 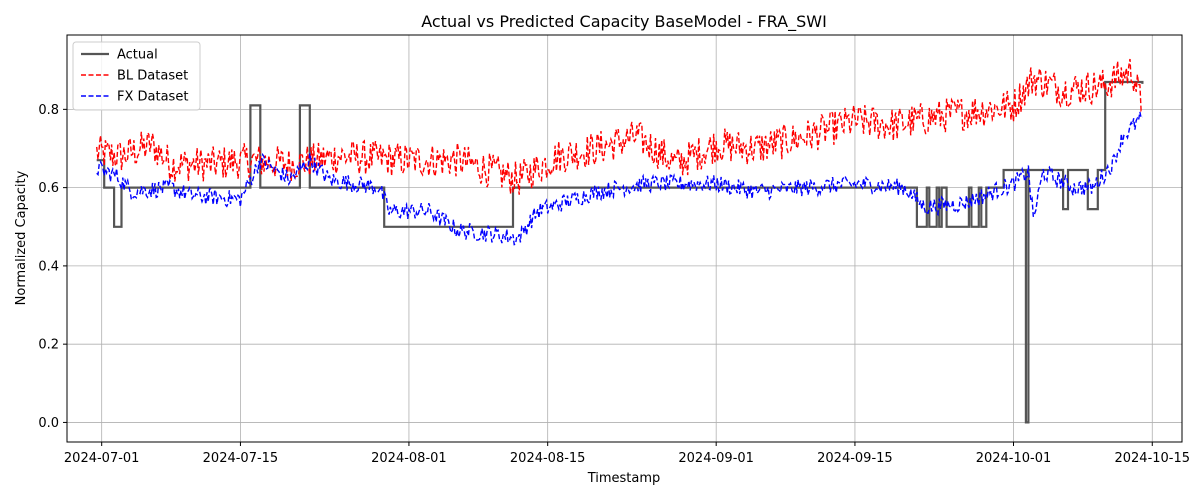 What do you see at coordinates (48, 423) in the screenshot?
I see `y-tick-label: 0.0` at bounding box center [48, 423].